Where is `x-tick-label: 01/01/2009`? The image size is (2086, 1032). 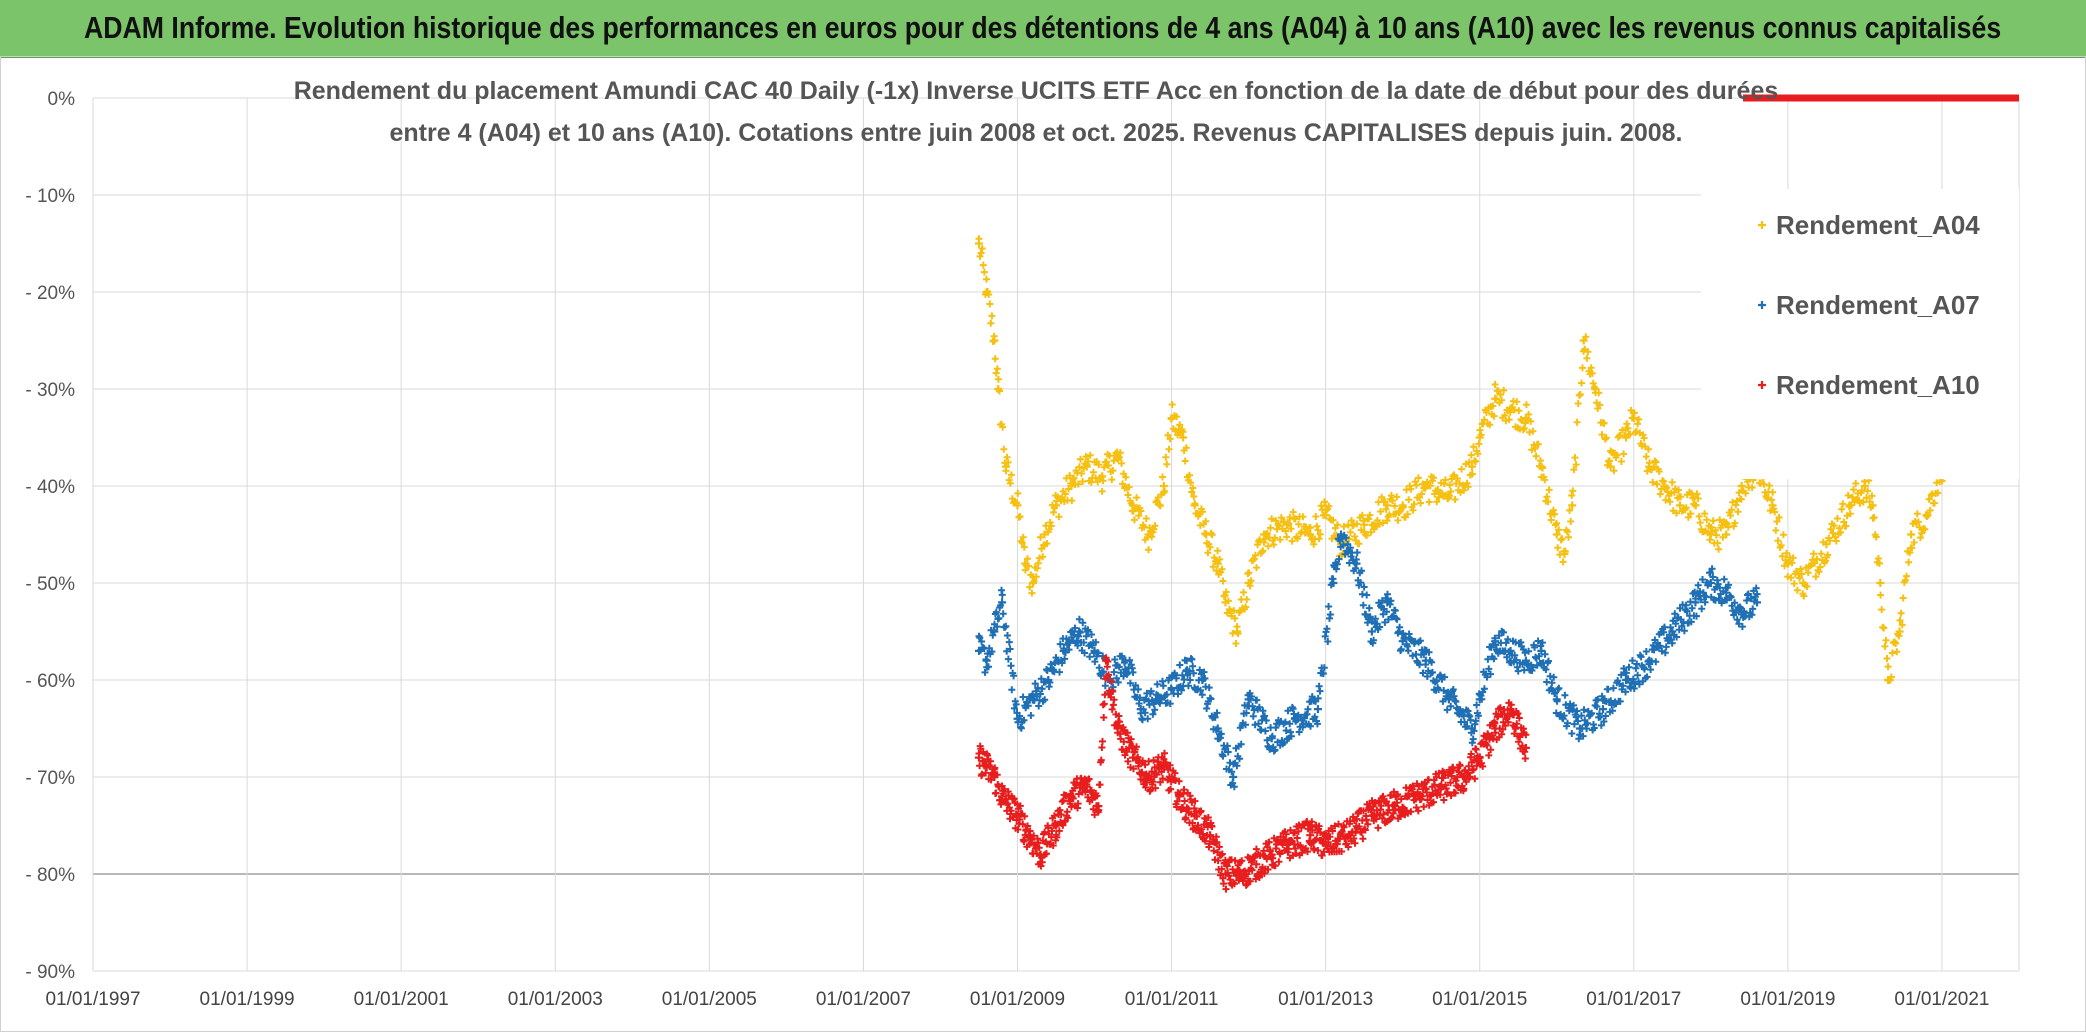 x-tick-label: 01/01/2009 is located at coordinates (1017, 999).